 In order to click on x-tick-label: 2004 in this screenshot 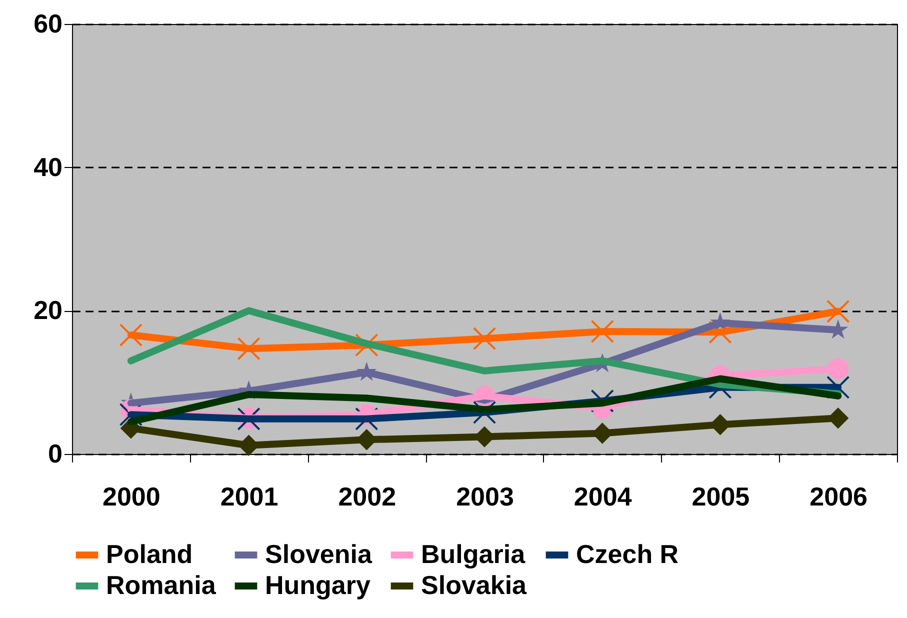, I will do `click(603, 497)`.